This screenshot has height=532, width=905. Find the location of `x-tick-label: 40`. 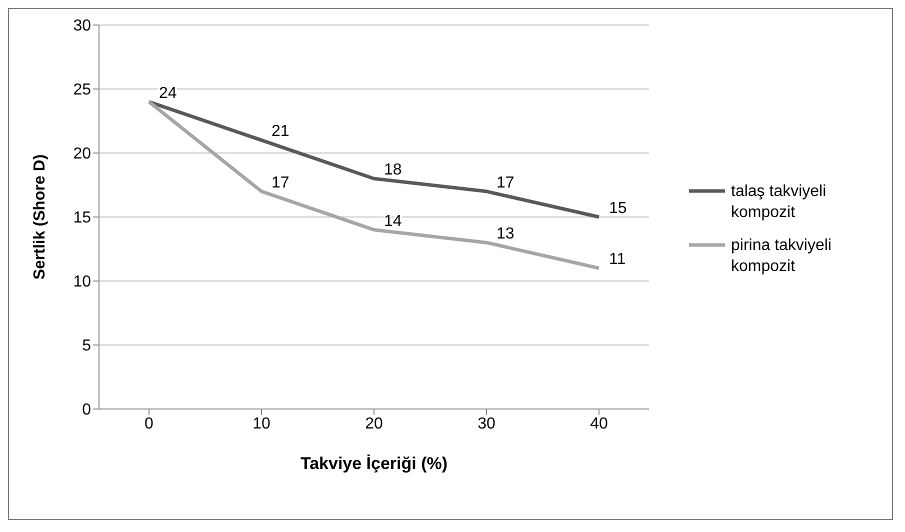

x-tick-label: 40 is located at coordinates (599, 423).